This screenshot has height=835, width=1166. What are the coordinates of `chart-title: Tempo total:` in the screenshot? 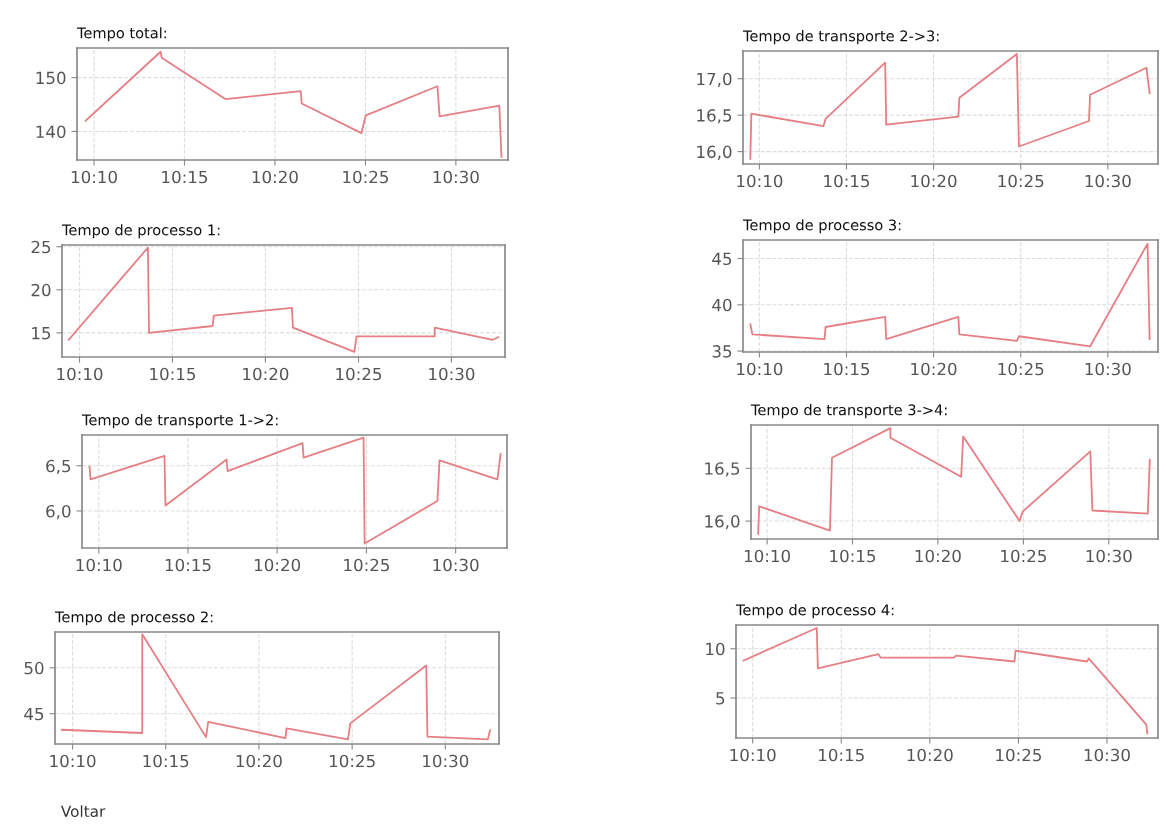 It's located at (121, 34).